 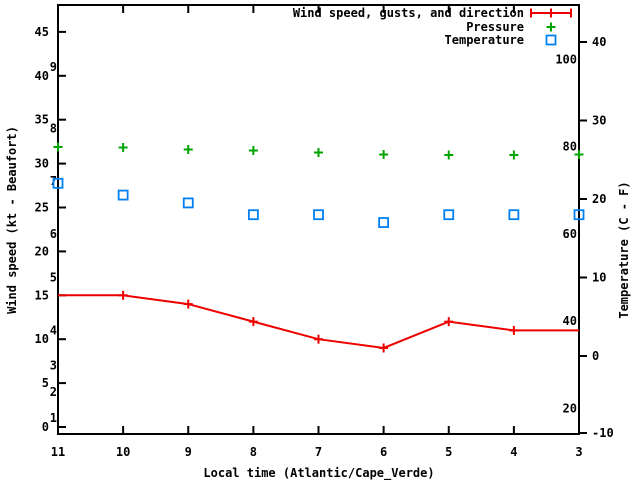 What do you see at coordinates (53, 67) in the screenshot?
I see `beaufort-label: 9` at bounding box center [53, 67].